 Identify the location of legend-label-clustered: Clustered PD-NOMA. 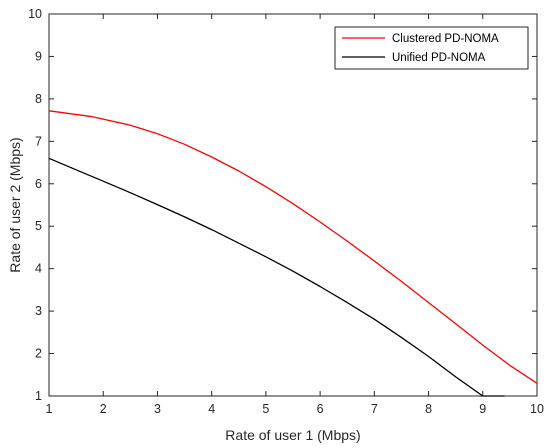
(445, 39).